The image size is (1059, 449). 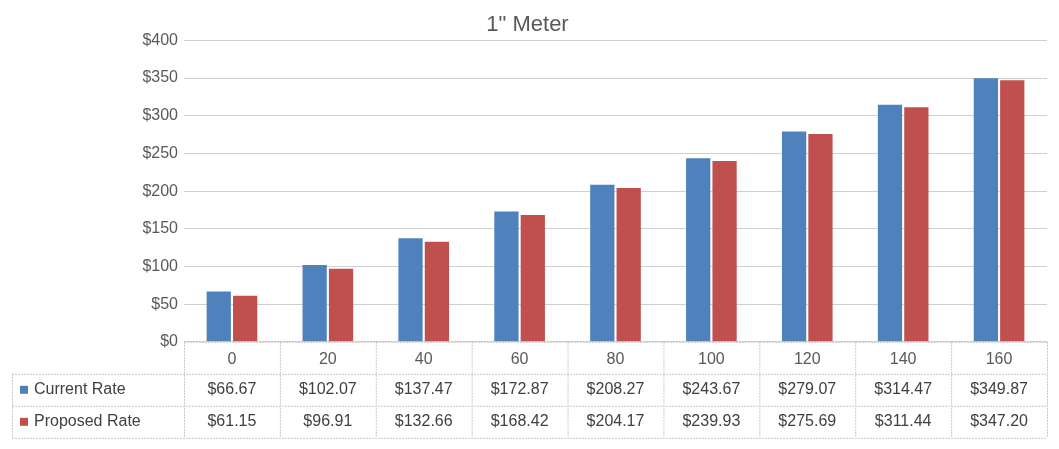 What do you see at coordinates (169, 341) in the screenshot?
I see `y-tick-label: $0` at bounding box center [169, 341].